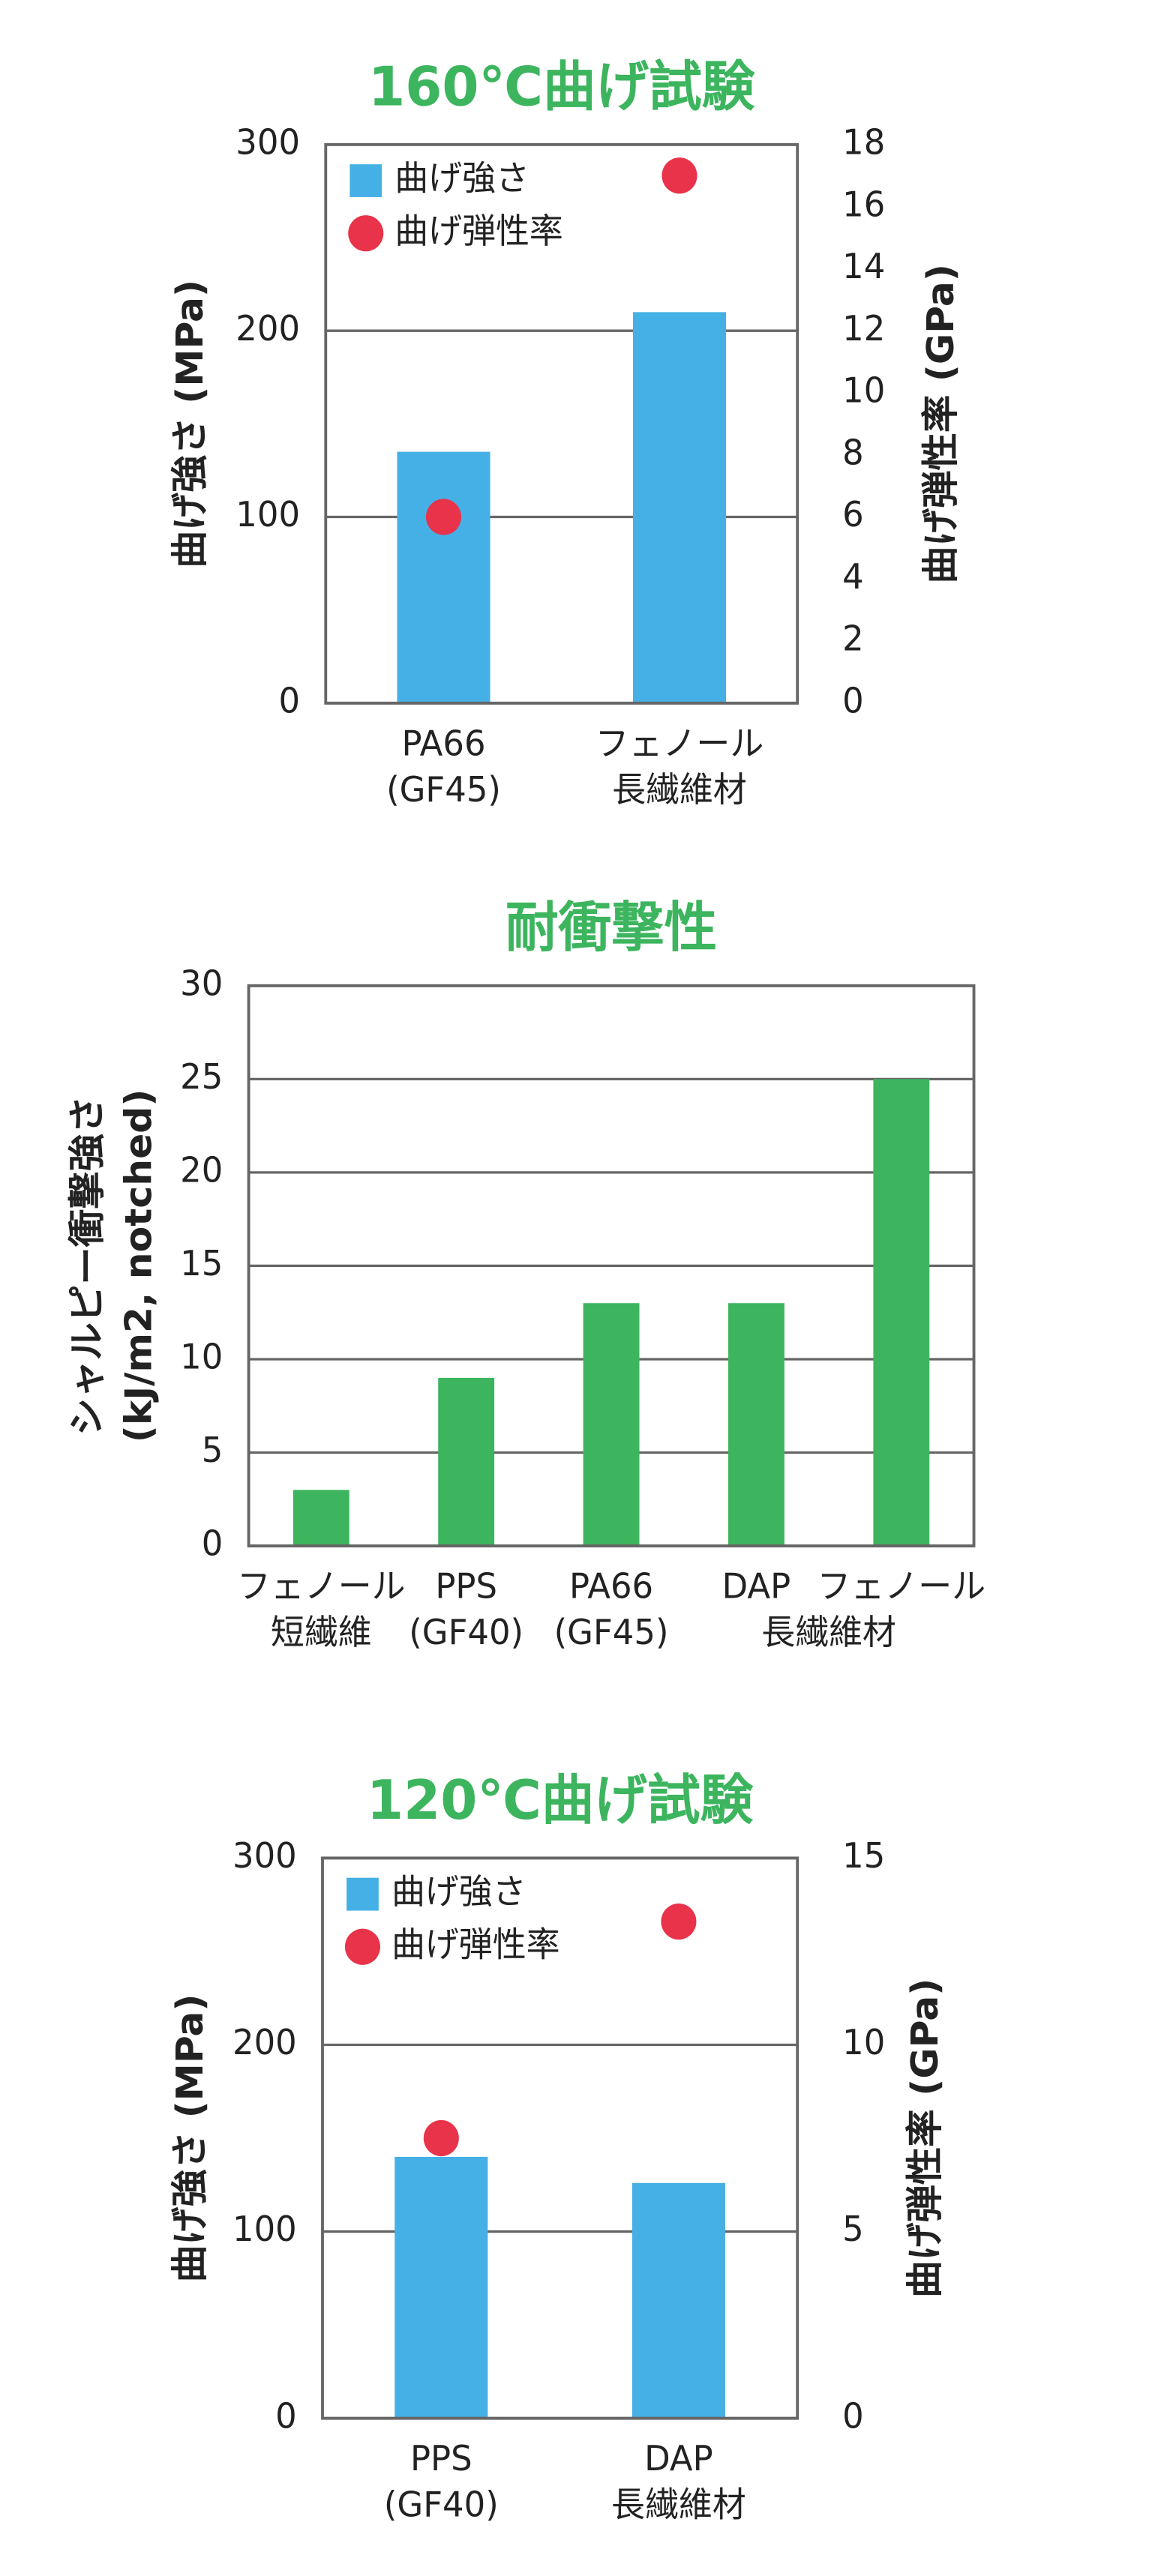 The image size is (1152, 2576). I want to click on y-tick-label: 5, so click(213, 1450).